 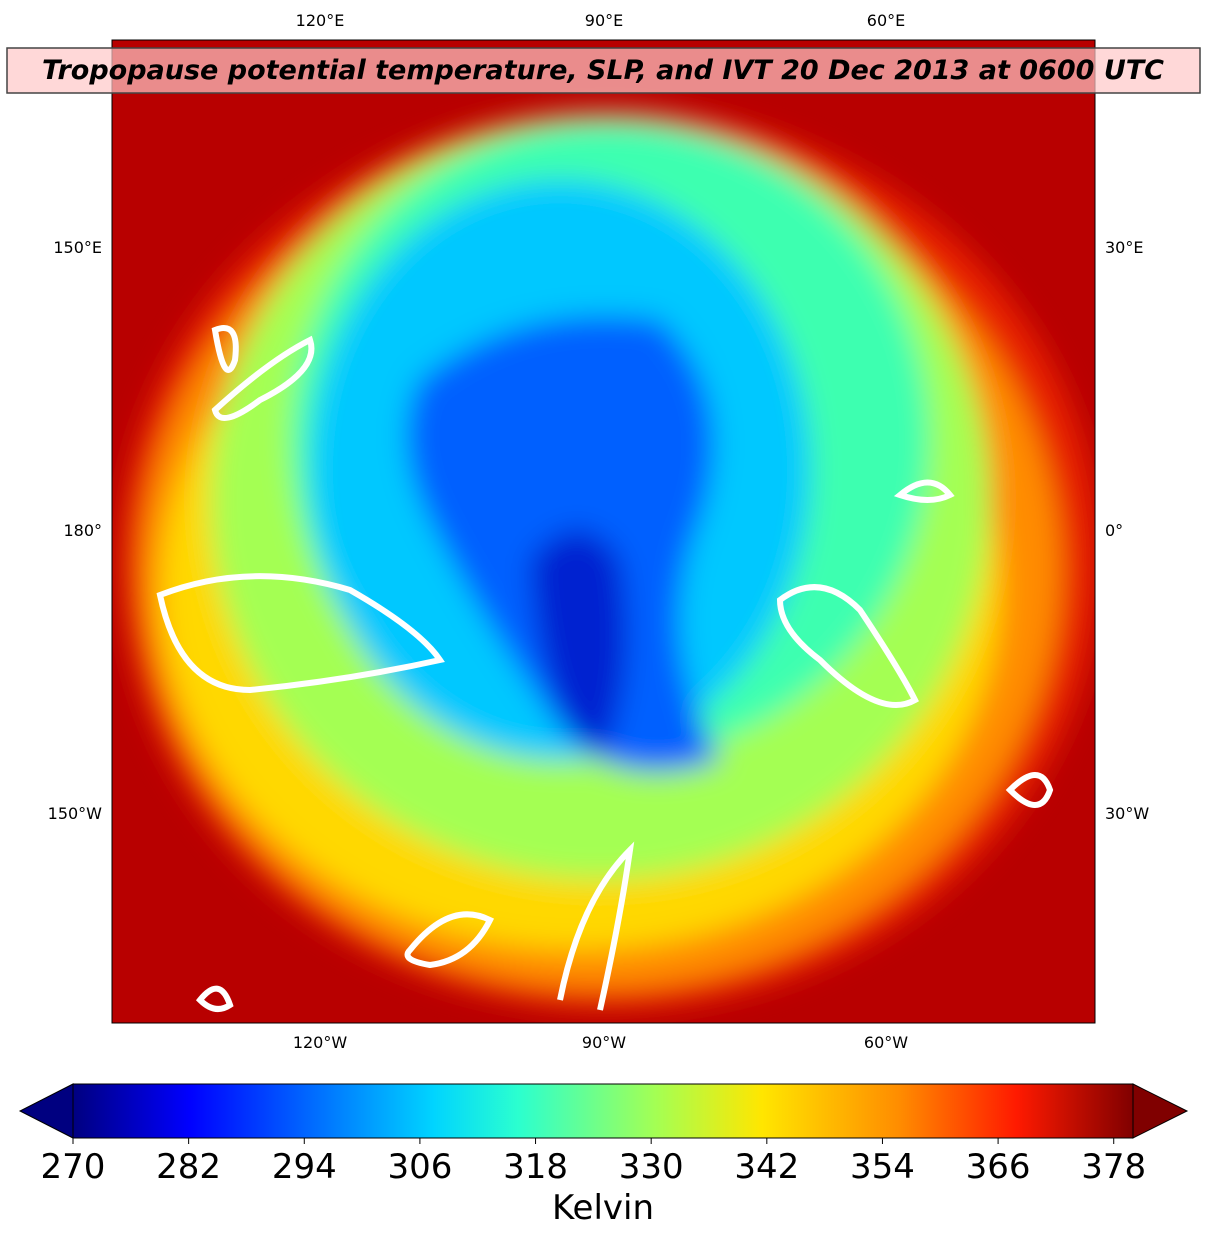 I want to click on lon-label: 120°W, so click(x=320, y=1042).